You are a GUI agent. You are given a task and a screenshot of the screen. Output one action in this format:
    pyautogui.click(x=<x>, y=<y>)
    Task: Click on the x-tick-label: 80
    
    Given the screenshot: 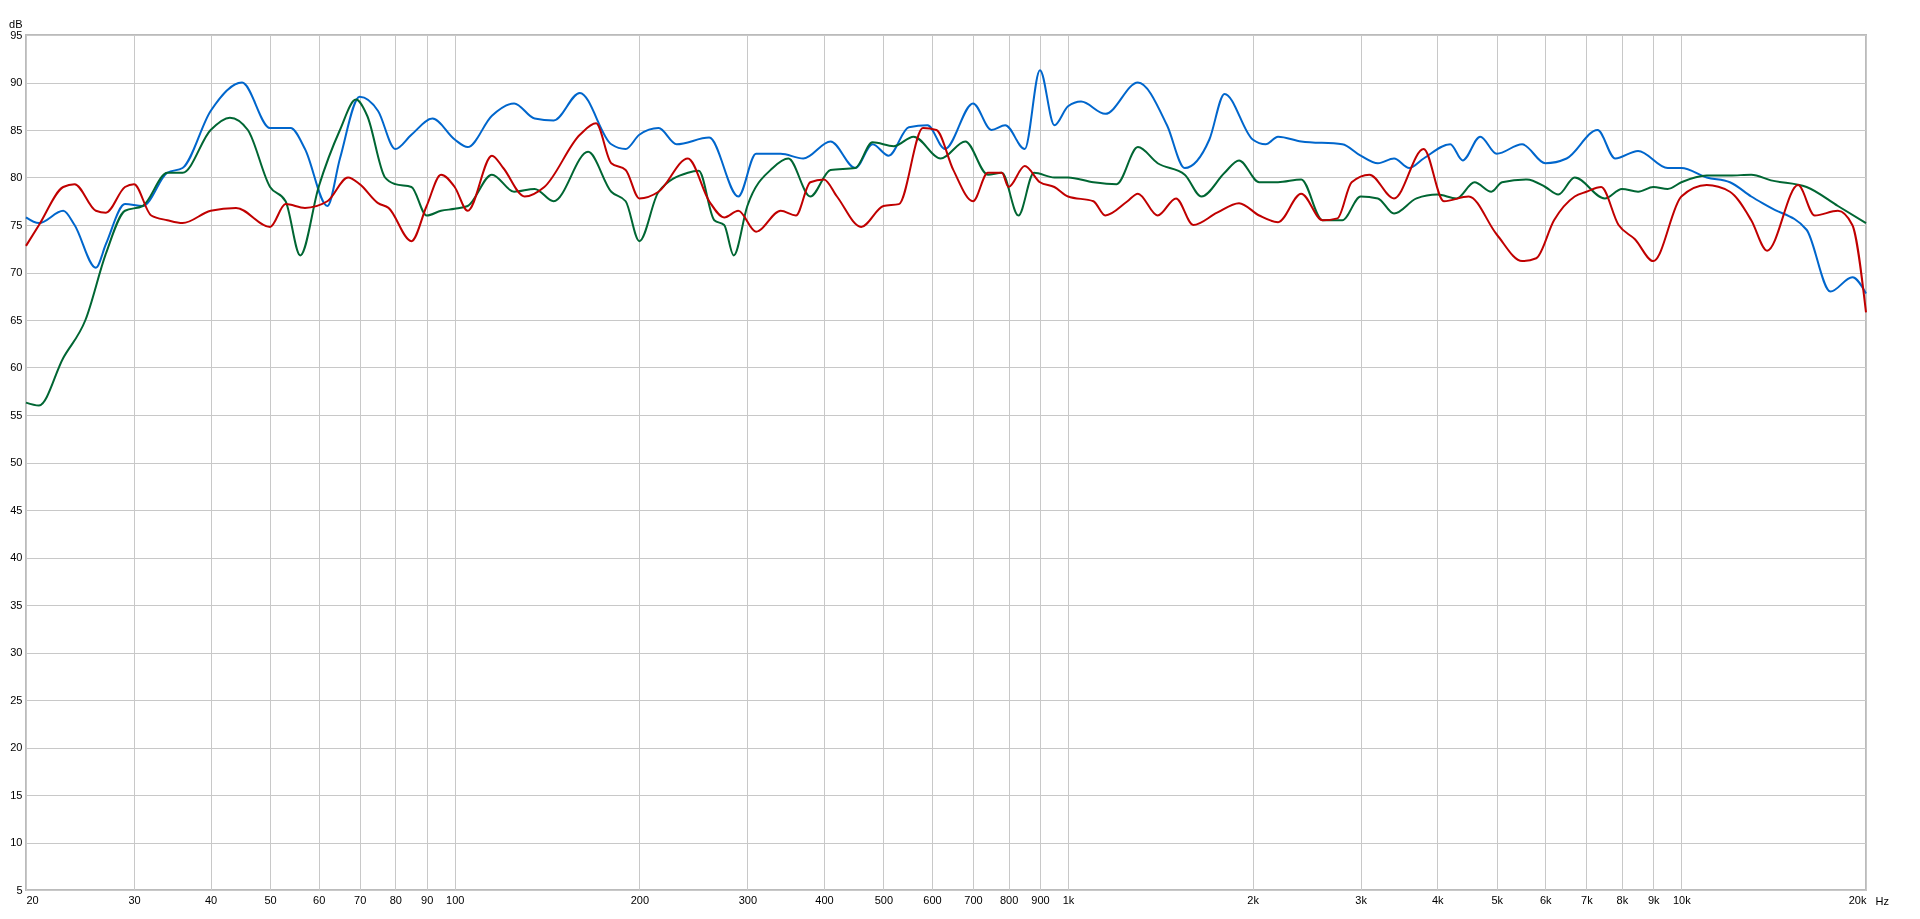 What is the action you would take?
    pyautogui.click(x=395, y=899)
    